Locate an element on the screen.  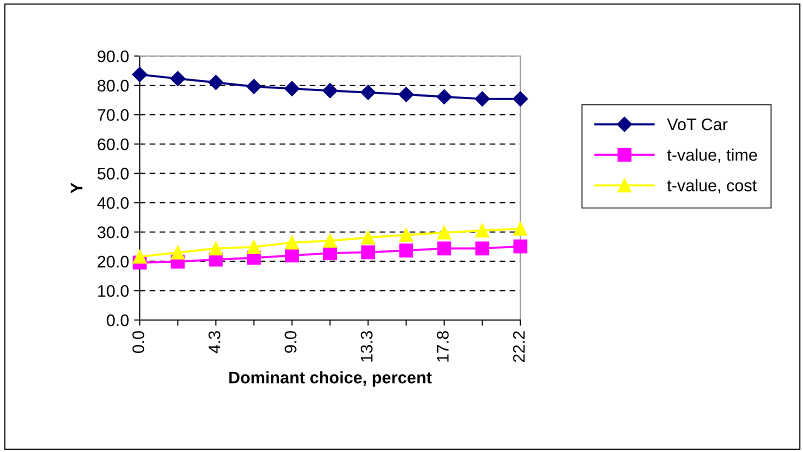
y-tick-label: 70.0 is located at coordinates (113, 115).